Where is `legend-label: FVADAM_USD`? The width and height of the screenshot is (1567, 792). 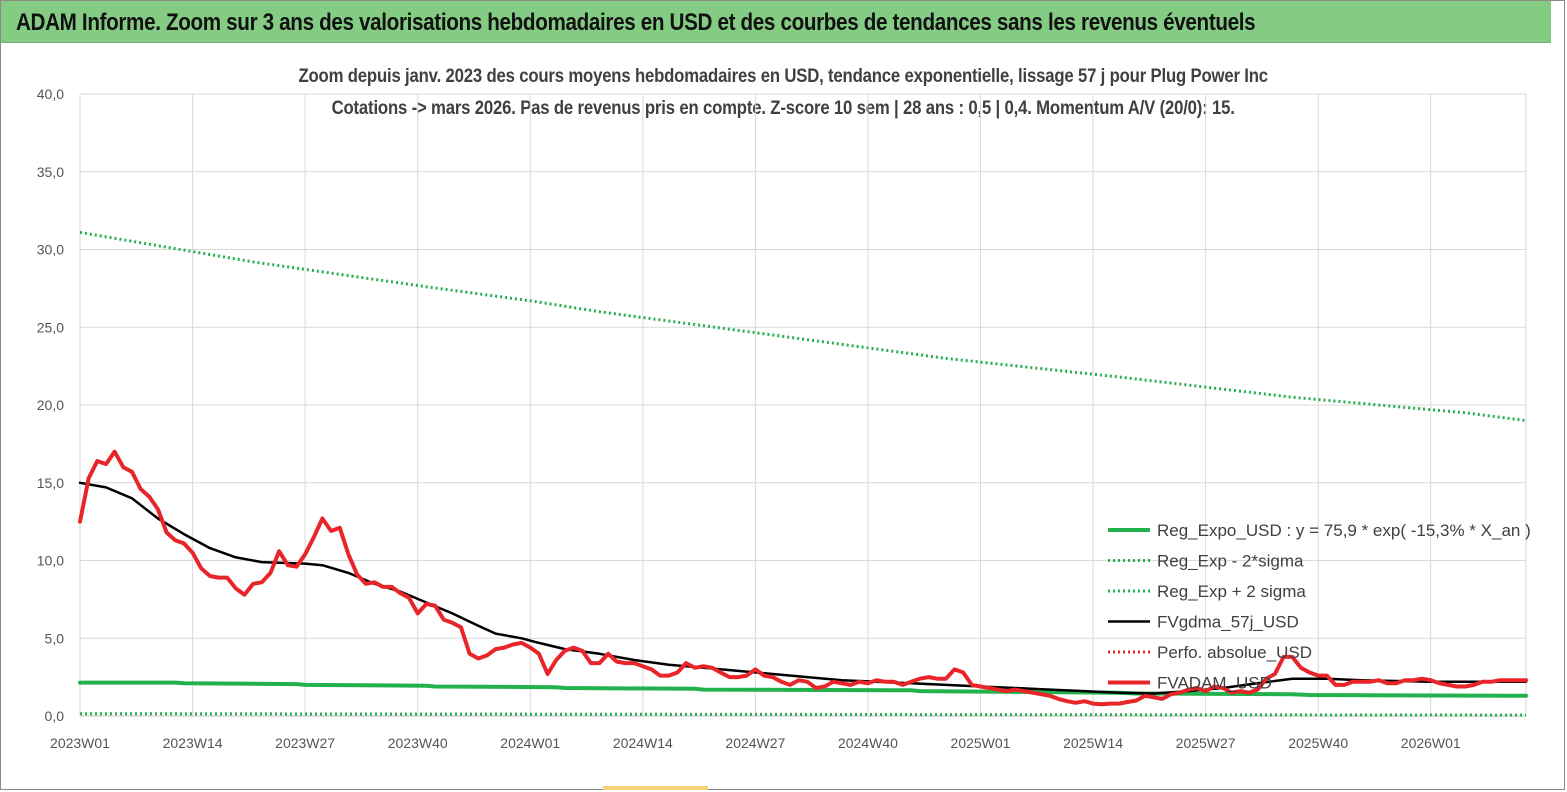
legend-label: FVADAM_USD is located at coordinates (1214, 683).